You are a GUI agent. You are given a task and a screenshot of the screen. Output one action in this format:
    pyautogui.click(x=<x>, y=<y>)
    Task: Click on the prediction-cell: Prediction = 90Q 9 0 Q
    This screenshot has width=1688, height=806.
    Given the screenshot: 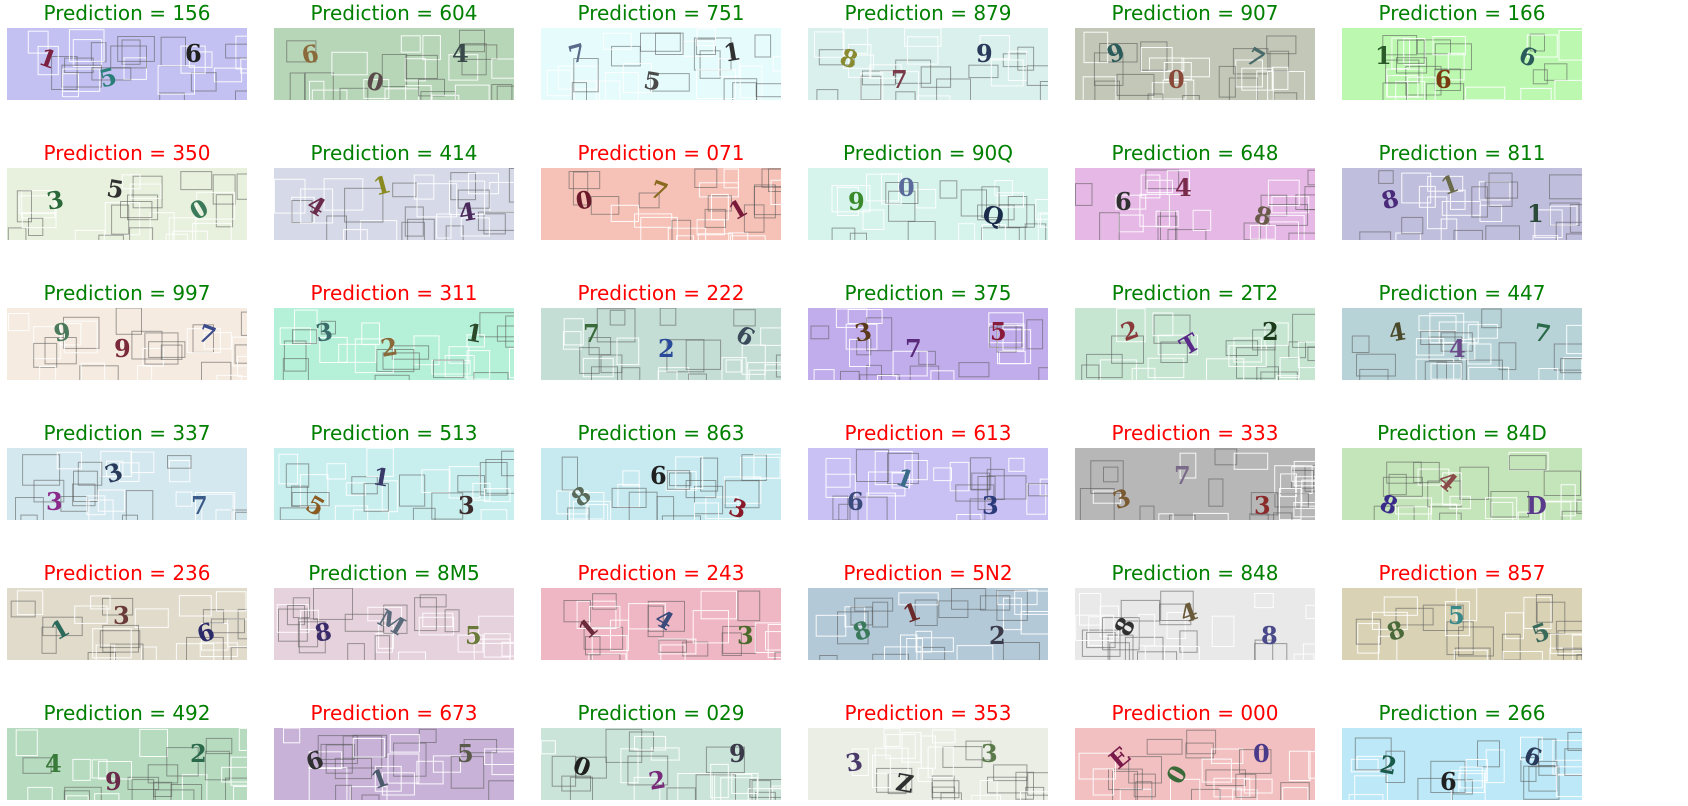 What is the action you would take?
    pyautogui.click(x=928, y=190)
    